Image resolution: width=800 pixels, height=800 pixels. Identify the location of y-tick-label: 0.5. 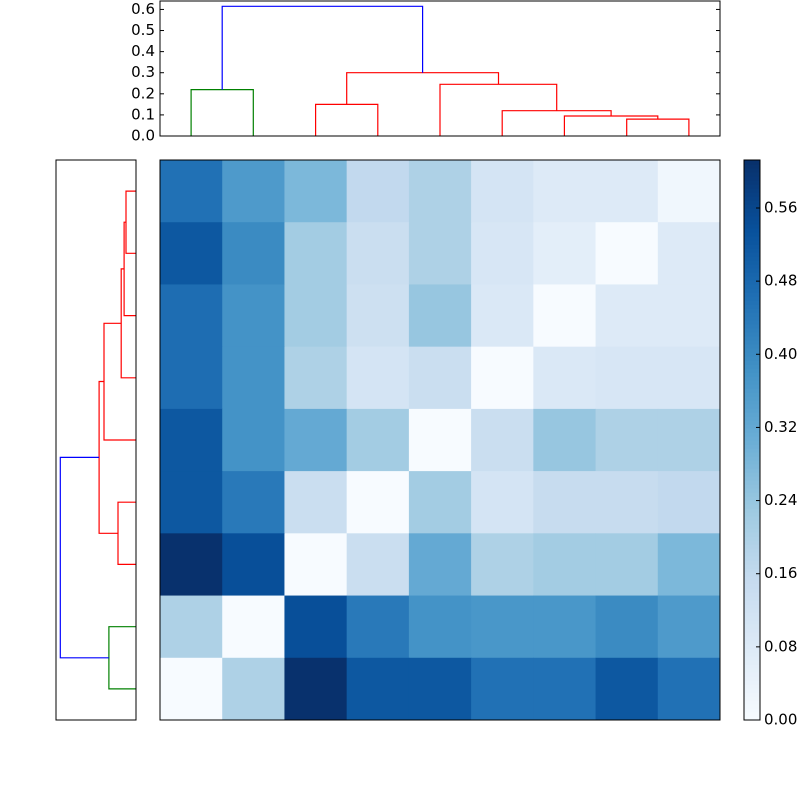
(143, 30).